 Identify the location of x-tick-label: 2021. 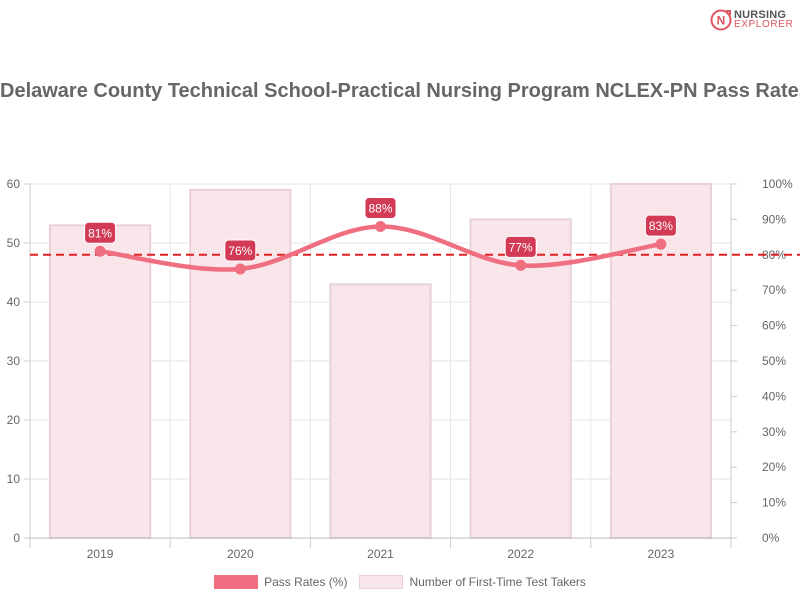
(380, 554).